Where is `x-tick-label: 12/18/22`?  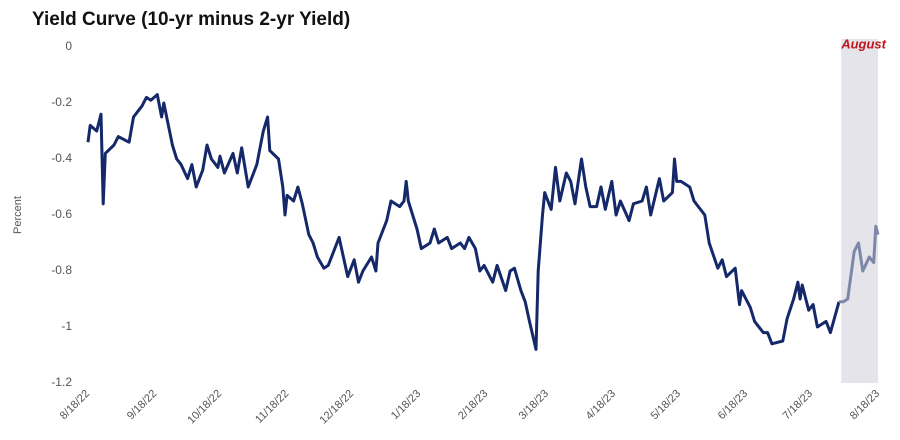
x-tick-label: 12/18/22 is located at coordinates (336, 407).